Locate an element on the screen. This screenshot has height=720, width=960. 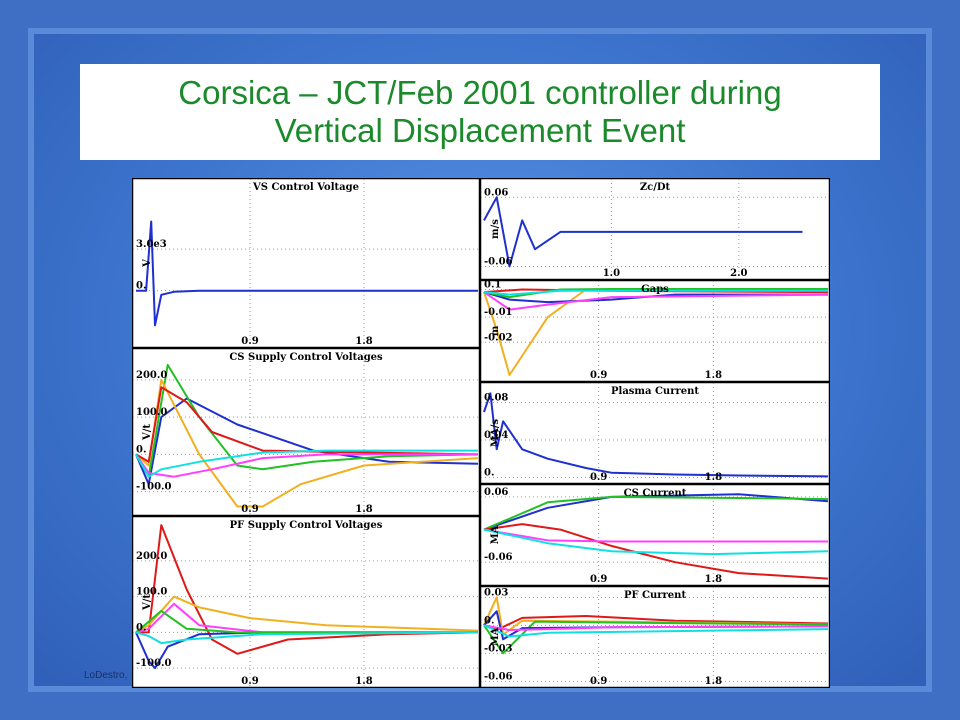
y-axis-label: m is located at coordinates (495, 330).